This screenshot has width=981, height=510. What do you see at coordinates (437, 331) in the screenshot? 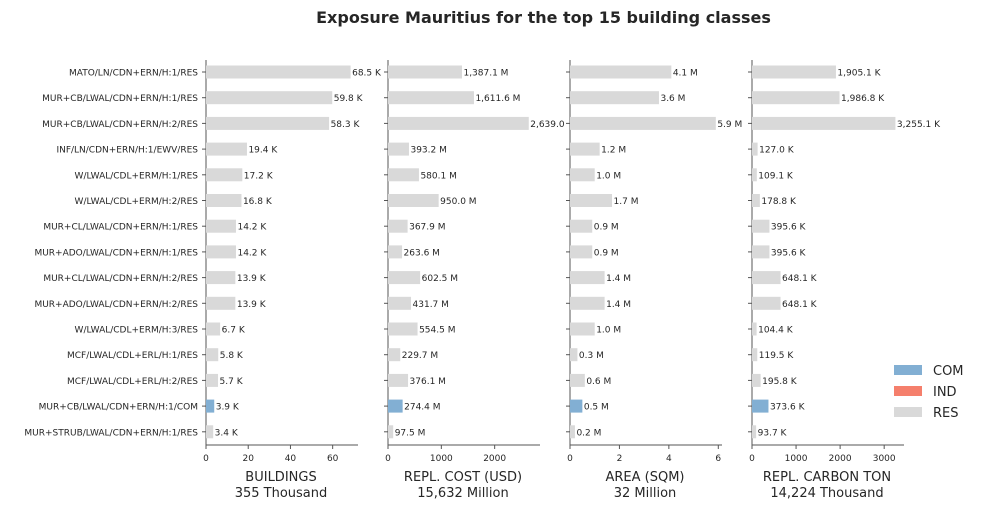
I see `bar-value-label: 554.5 M` at bounding box center [437, 331].